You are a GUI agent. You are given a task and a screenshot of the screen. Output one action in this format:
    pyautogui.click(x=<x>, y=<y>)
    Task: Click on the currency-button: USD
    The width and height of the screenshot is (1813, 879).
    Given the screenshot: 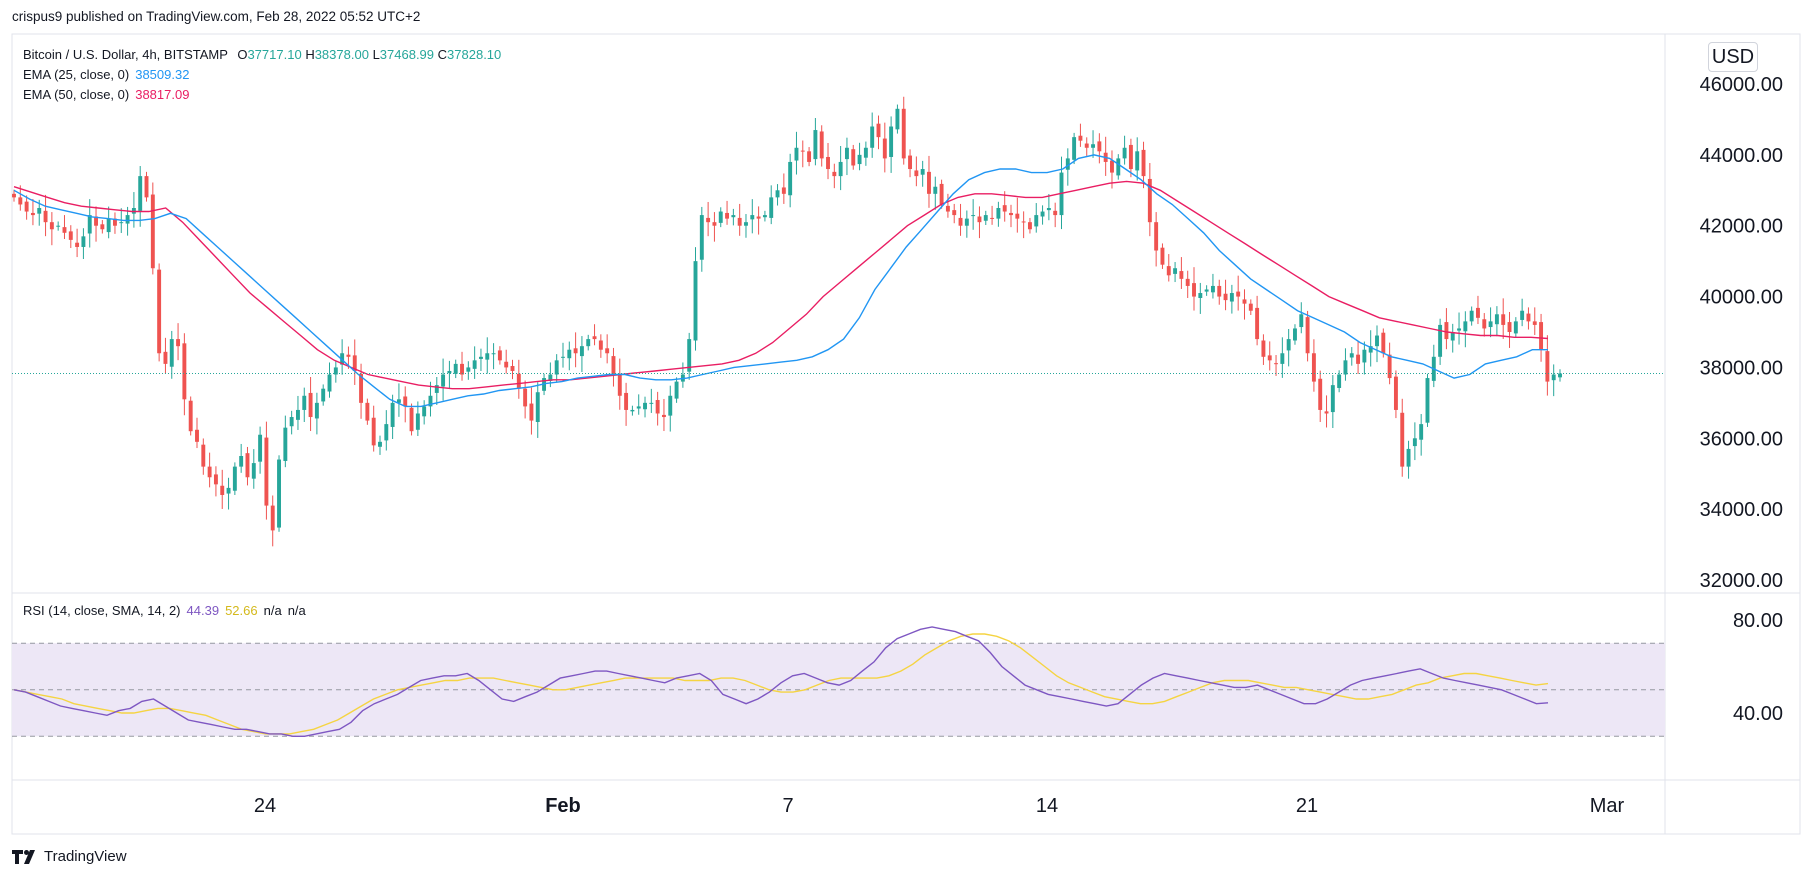 What is the action you would take?
    pyautogui.click(x=1733, y=57)
    